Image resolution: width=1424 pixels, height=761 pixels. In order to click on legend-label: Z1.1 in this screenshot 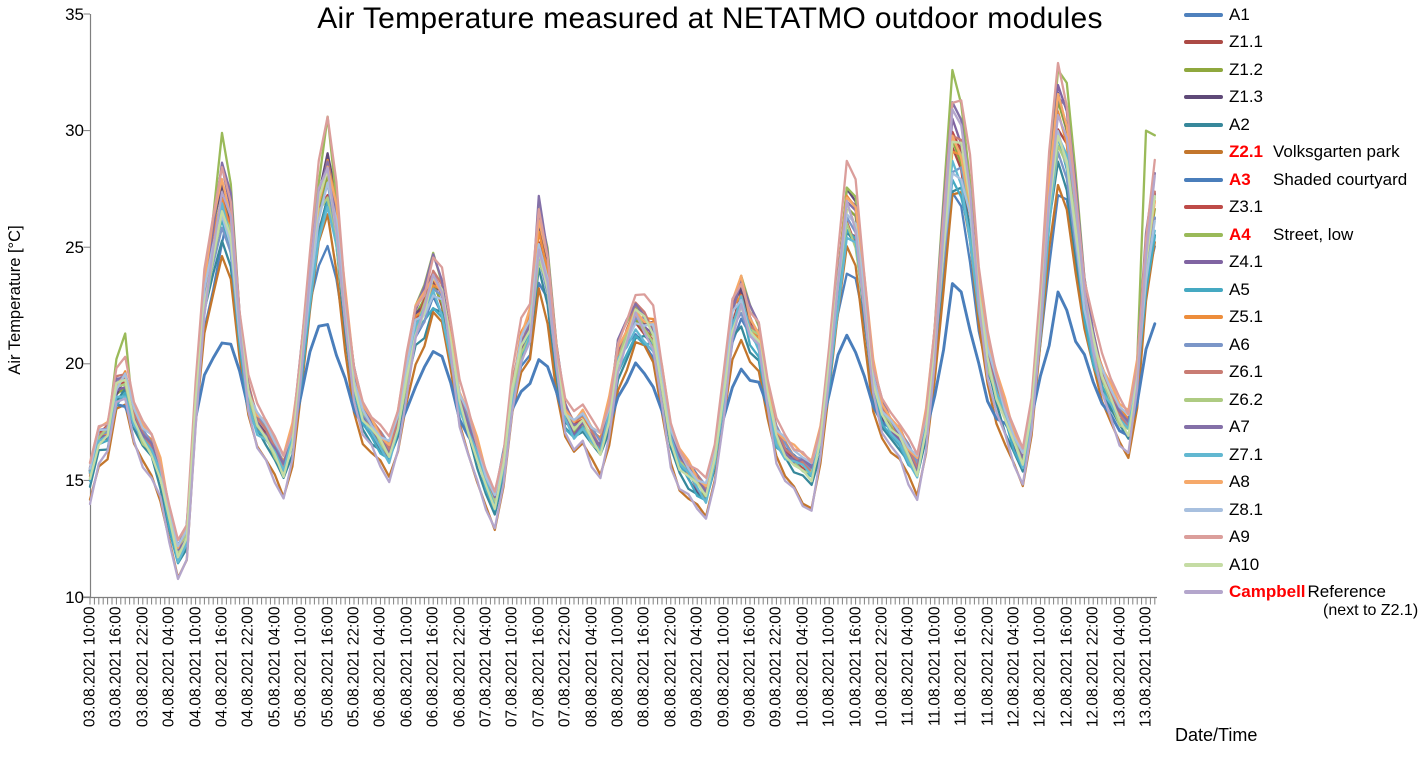, I will do `click(1246, 42)`.